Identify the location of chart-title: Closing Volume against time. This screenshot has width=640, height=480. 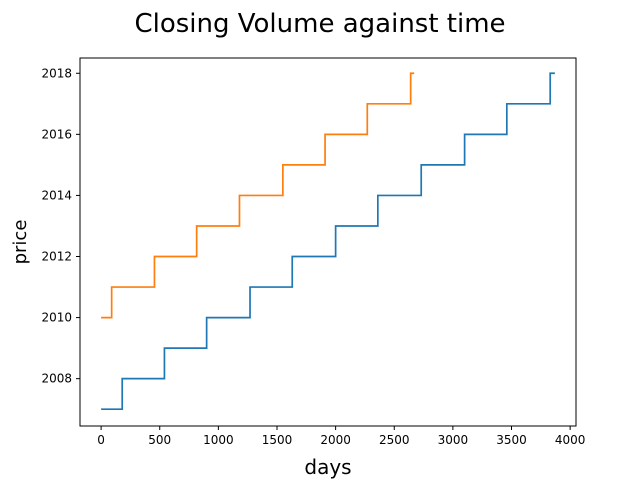
(319, 24).